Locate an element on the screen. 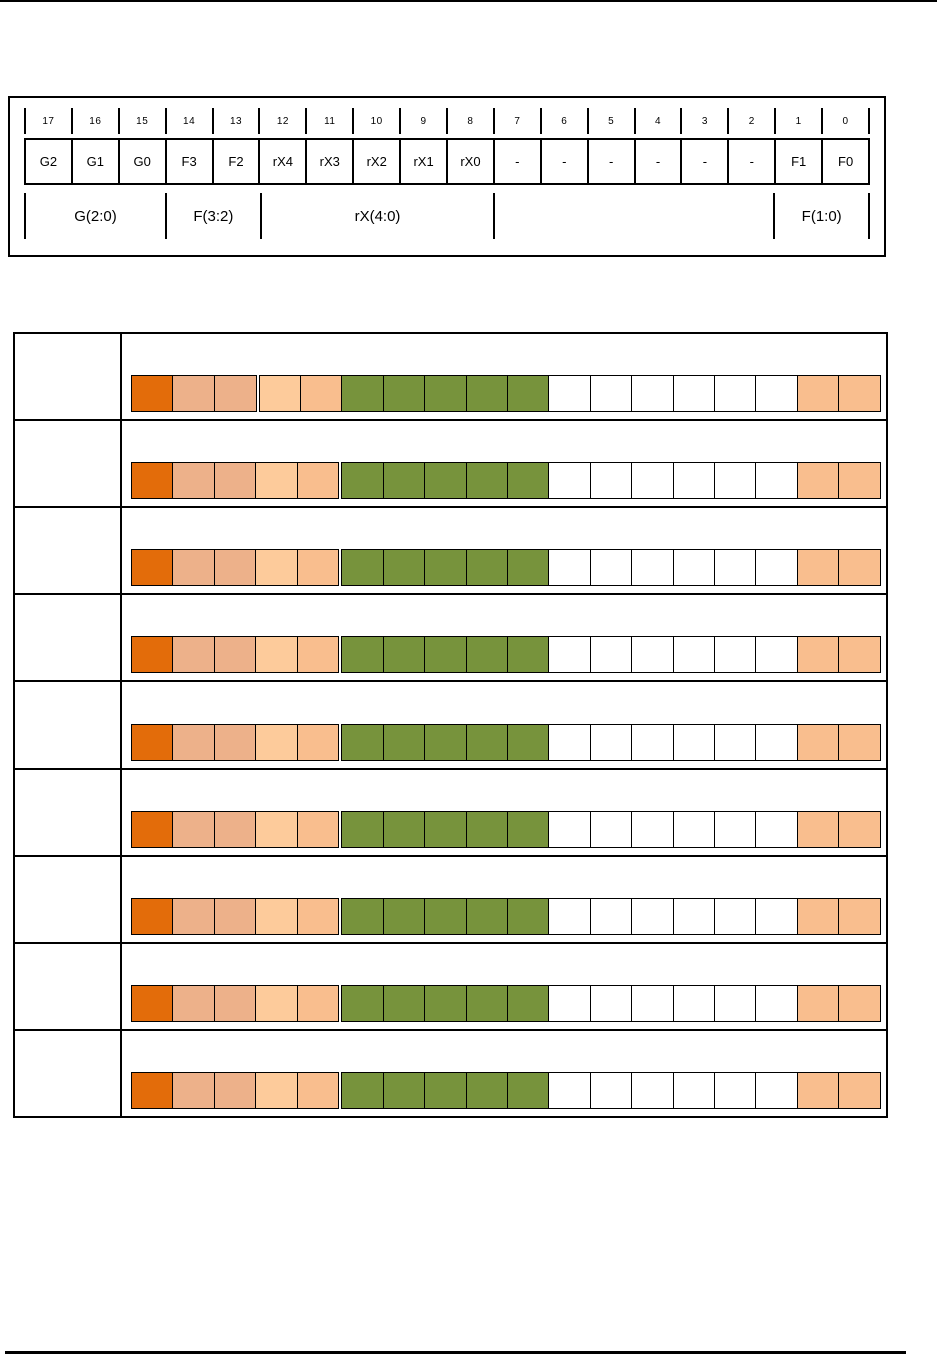 The height and width of the screenshot is (1357, 937). bit-cells-row: G2 G1 G0 F3 F2 rX4 rX3 rX2 rX1 rX0- - - - - - F1 F0 is located at coordinates (447, 161).